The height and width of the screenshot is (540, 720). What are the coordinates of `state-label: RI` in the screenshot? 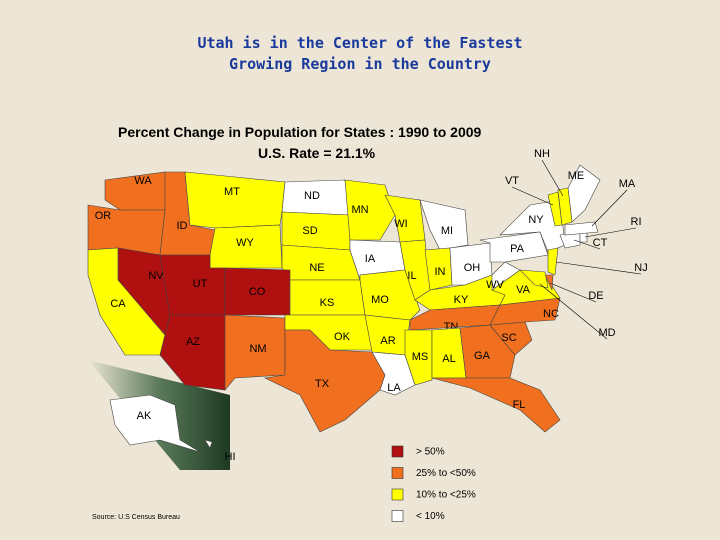 It's located at (636, 222).